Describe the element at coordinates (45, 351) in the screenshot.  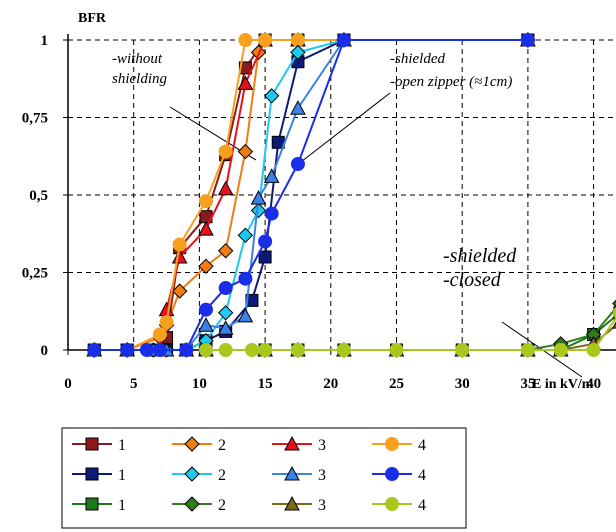
I see `y-tick-label: 0` at that location.